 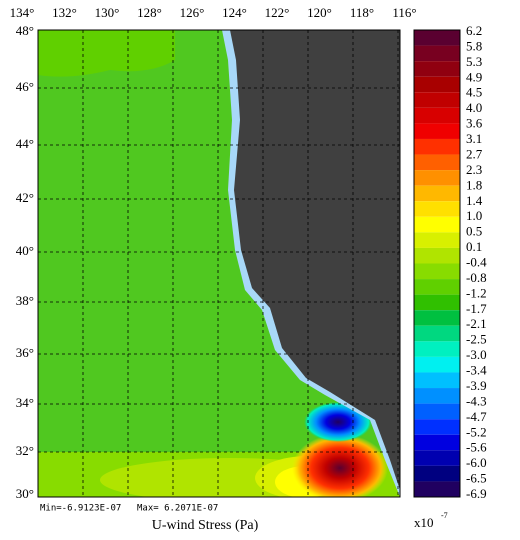 What do you see at coordinates (25, 86) in the screenshot?
I see `lat-label: 46°` at bounding box center [25, 86].